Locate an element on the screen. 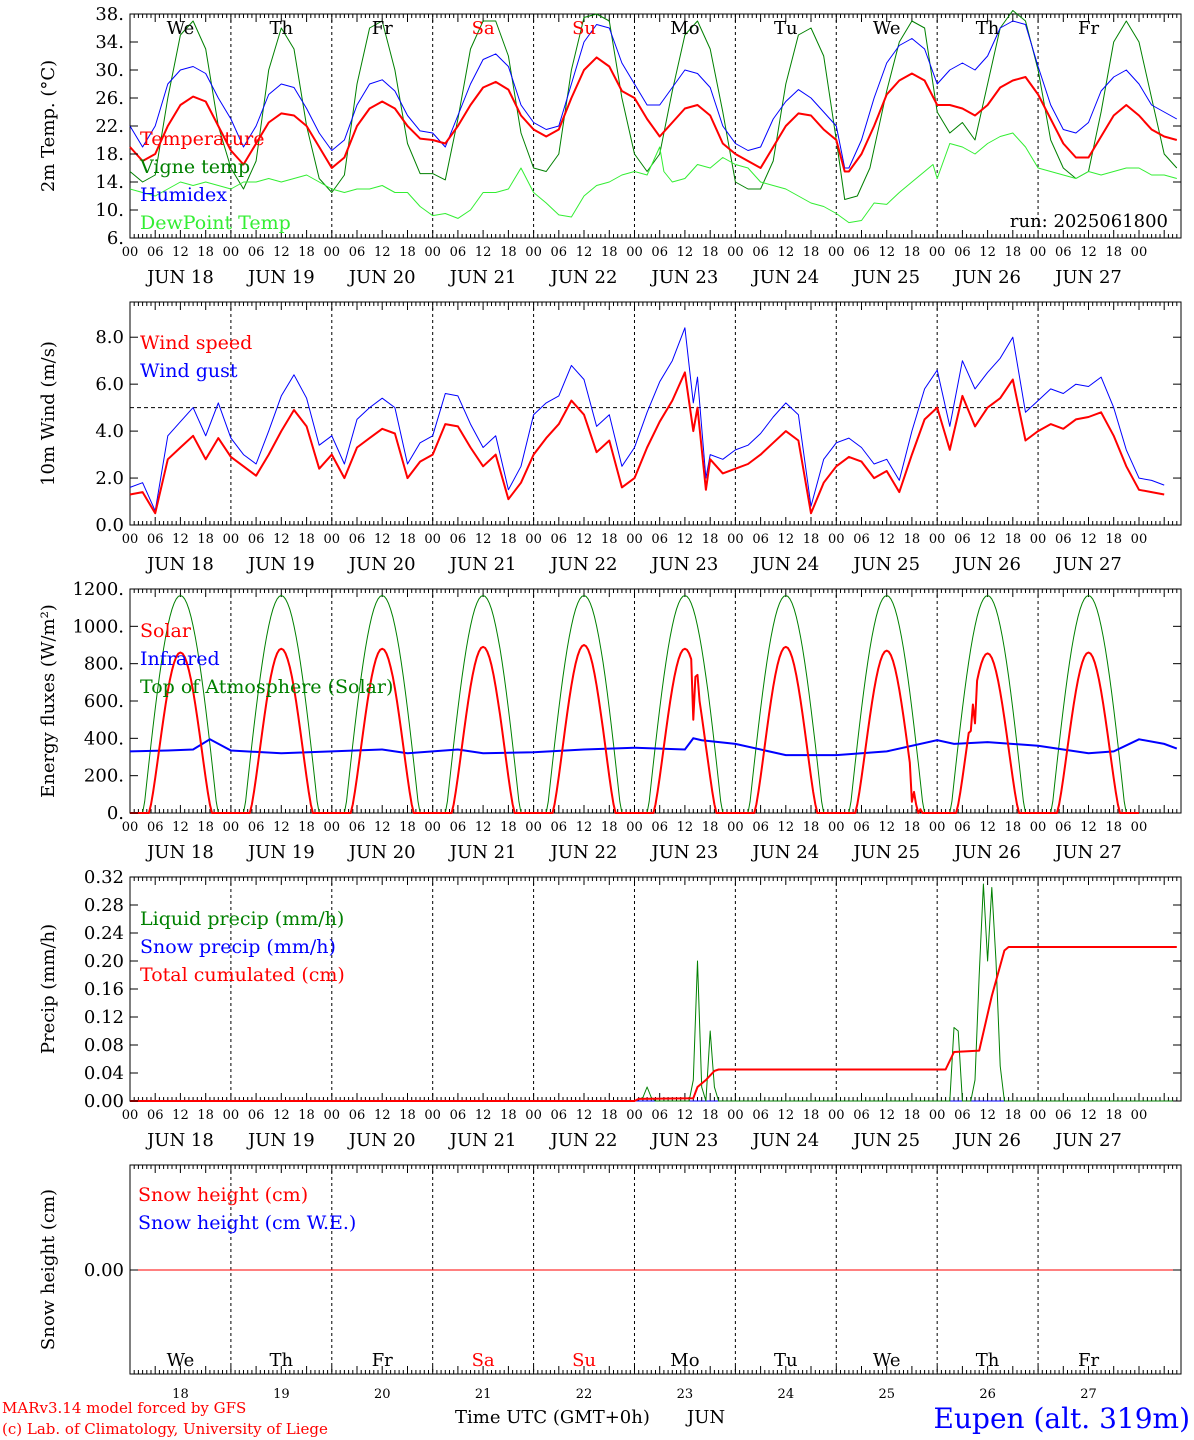 This screenshot has height=1440, width=1194. weekday-label: Mo is located at coordinates (684, 28).